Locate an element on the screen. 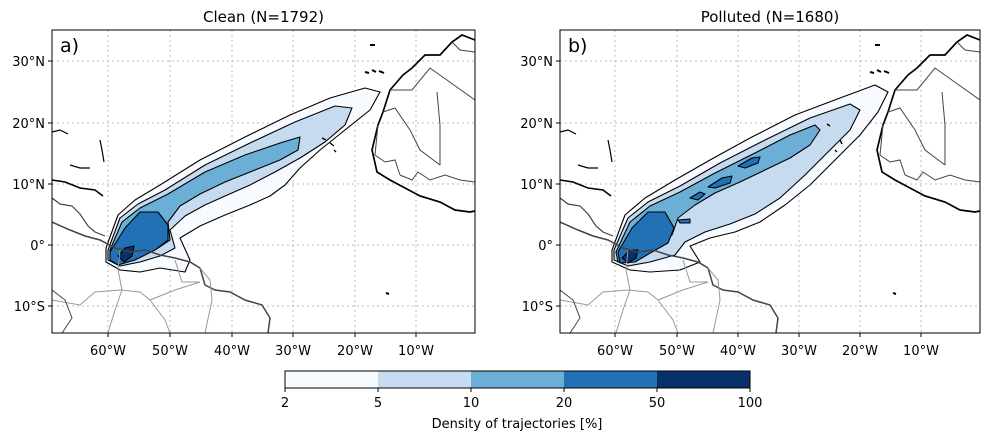 This screenshot has width=992, height=440. panel-b-lat-tick: 10°N is located at coordinates (536, 185).